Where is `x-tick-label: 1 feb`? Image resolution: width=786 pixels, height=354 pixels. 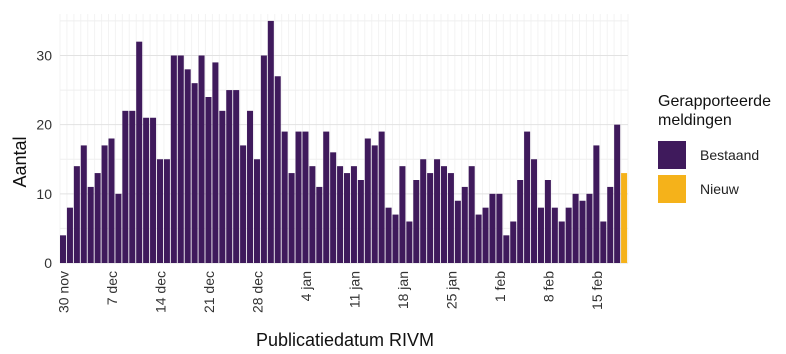
x-tick-label: 1 feb is located at coordinates (500, 286).